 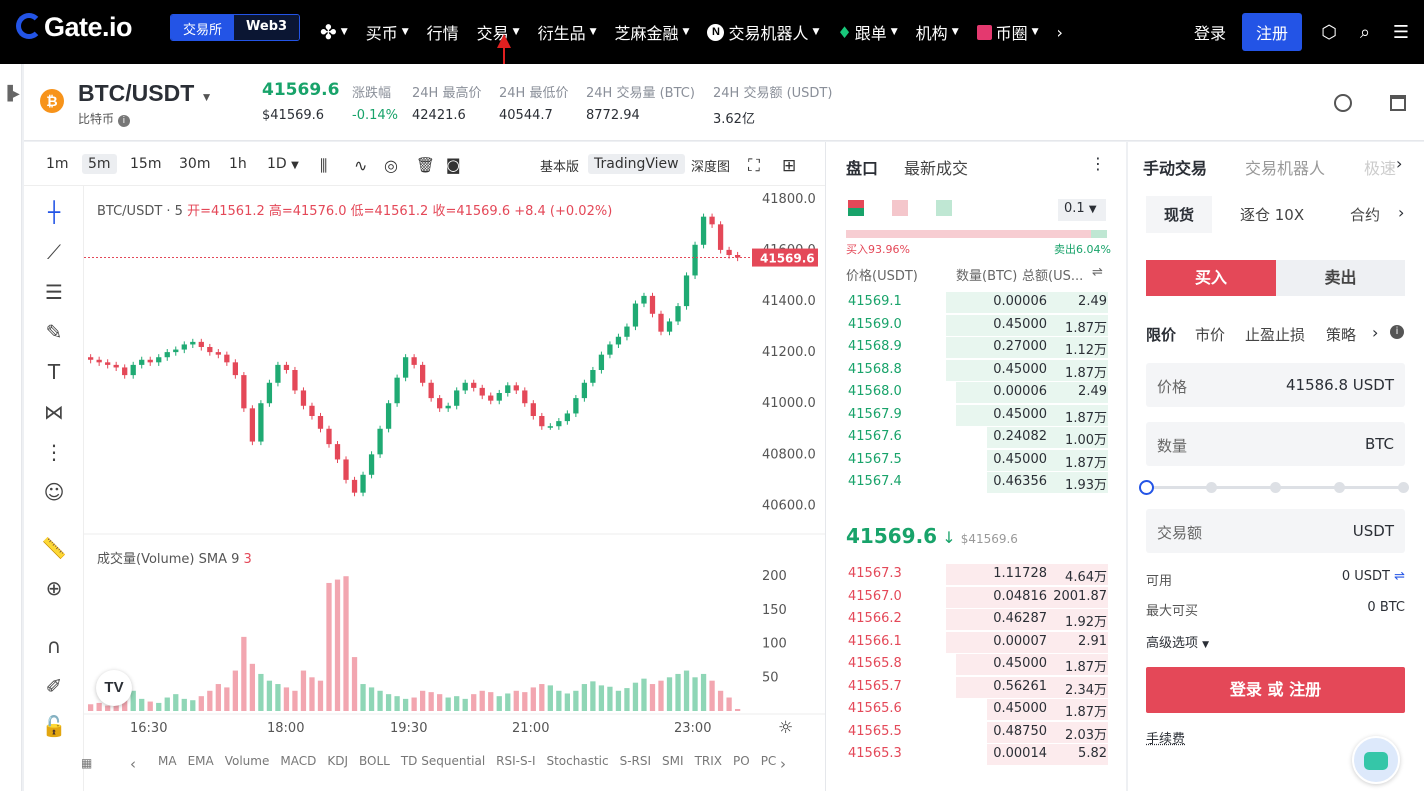 What do you see at coordinates (1275, 531) in the screenshot?
I see `total-field: 交易额 USDT` at bounding box center [1275, 531].